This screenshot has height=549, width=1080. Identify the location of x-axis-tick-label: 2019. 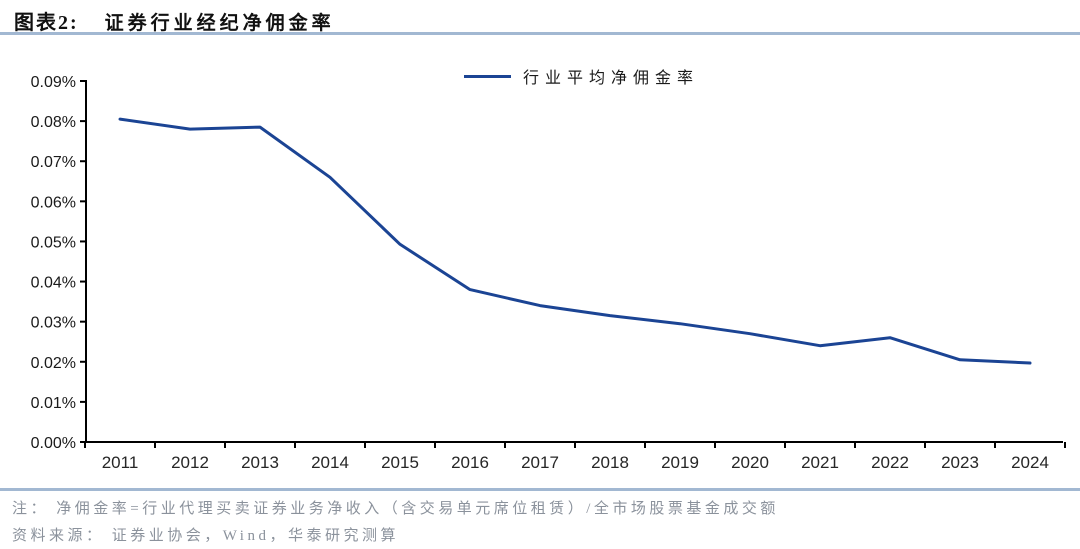
(680, 462).